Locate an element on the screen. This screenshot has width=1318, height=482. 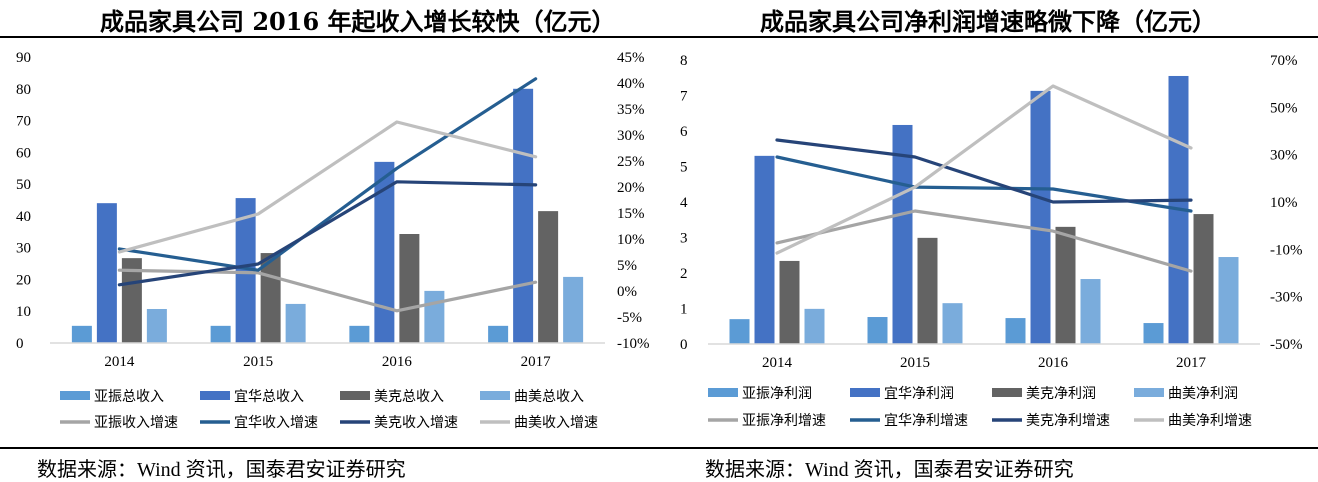
right-axis-tick-label: 5% is located at coordinates (627, 266).